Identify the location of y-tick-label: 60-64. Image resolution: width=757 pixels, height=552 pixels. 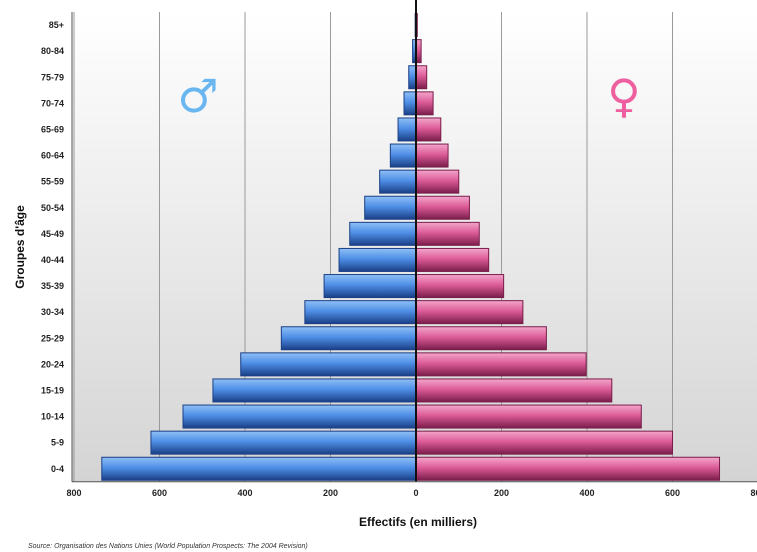
(52, 156).